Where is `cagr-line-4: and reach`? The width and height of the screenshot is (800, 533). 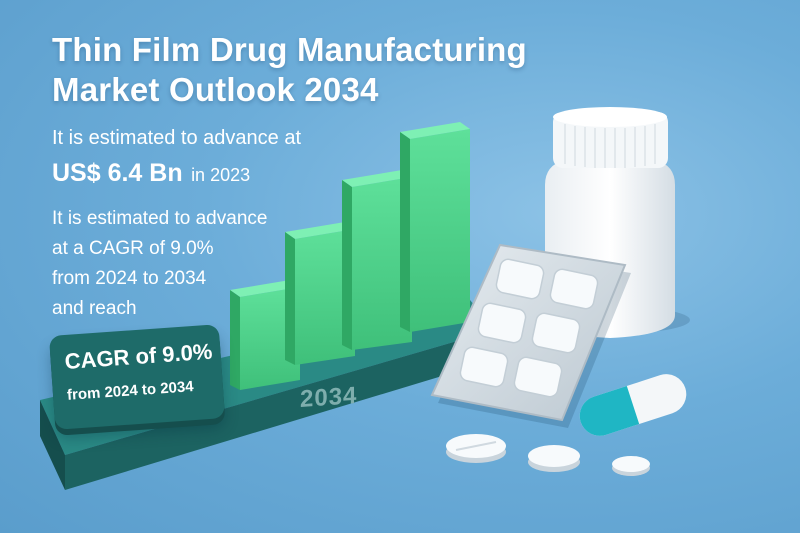
cagr-line-4: and reach is located at coordinates (94, 308).